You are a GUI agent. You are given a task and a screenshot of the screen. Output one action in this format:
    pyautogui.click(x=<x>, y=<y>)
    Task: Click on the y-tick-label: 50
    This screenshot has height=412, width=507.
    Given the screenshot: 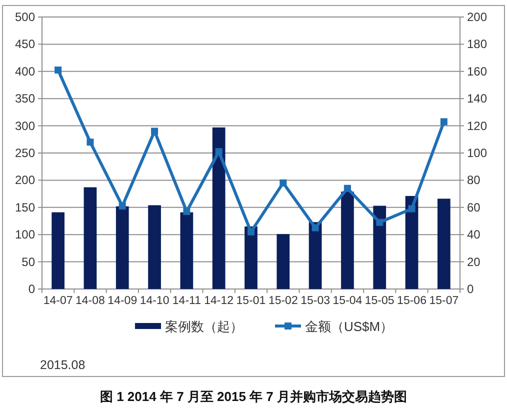 What is the action you would take?
    pyautogui.click(x=29, y=261)
    